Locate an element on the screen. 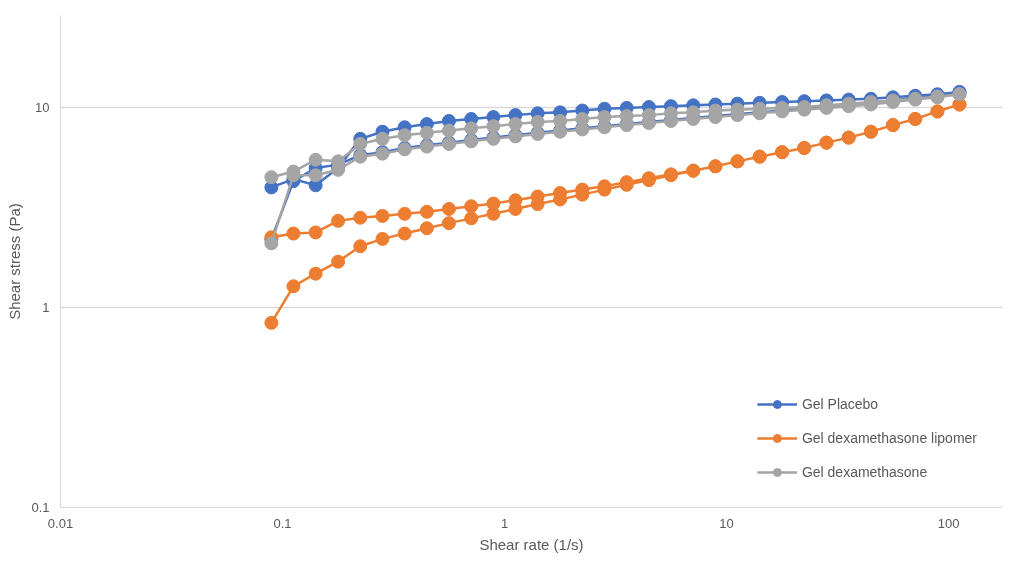 Image resolution: width=1017 pixels, height=577 pixels. y-tick-label: 10 is located at coordinates (42, 108).